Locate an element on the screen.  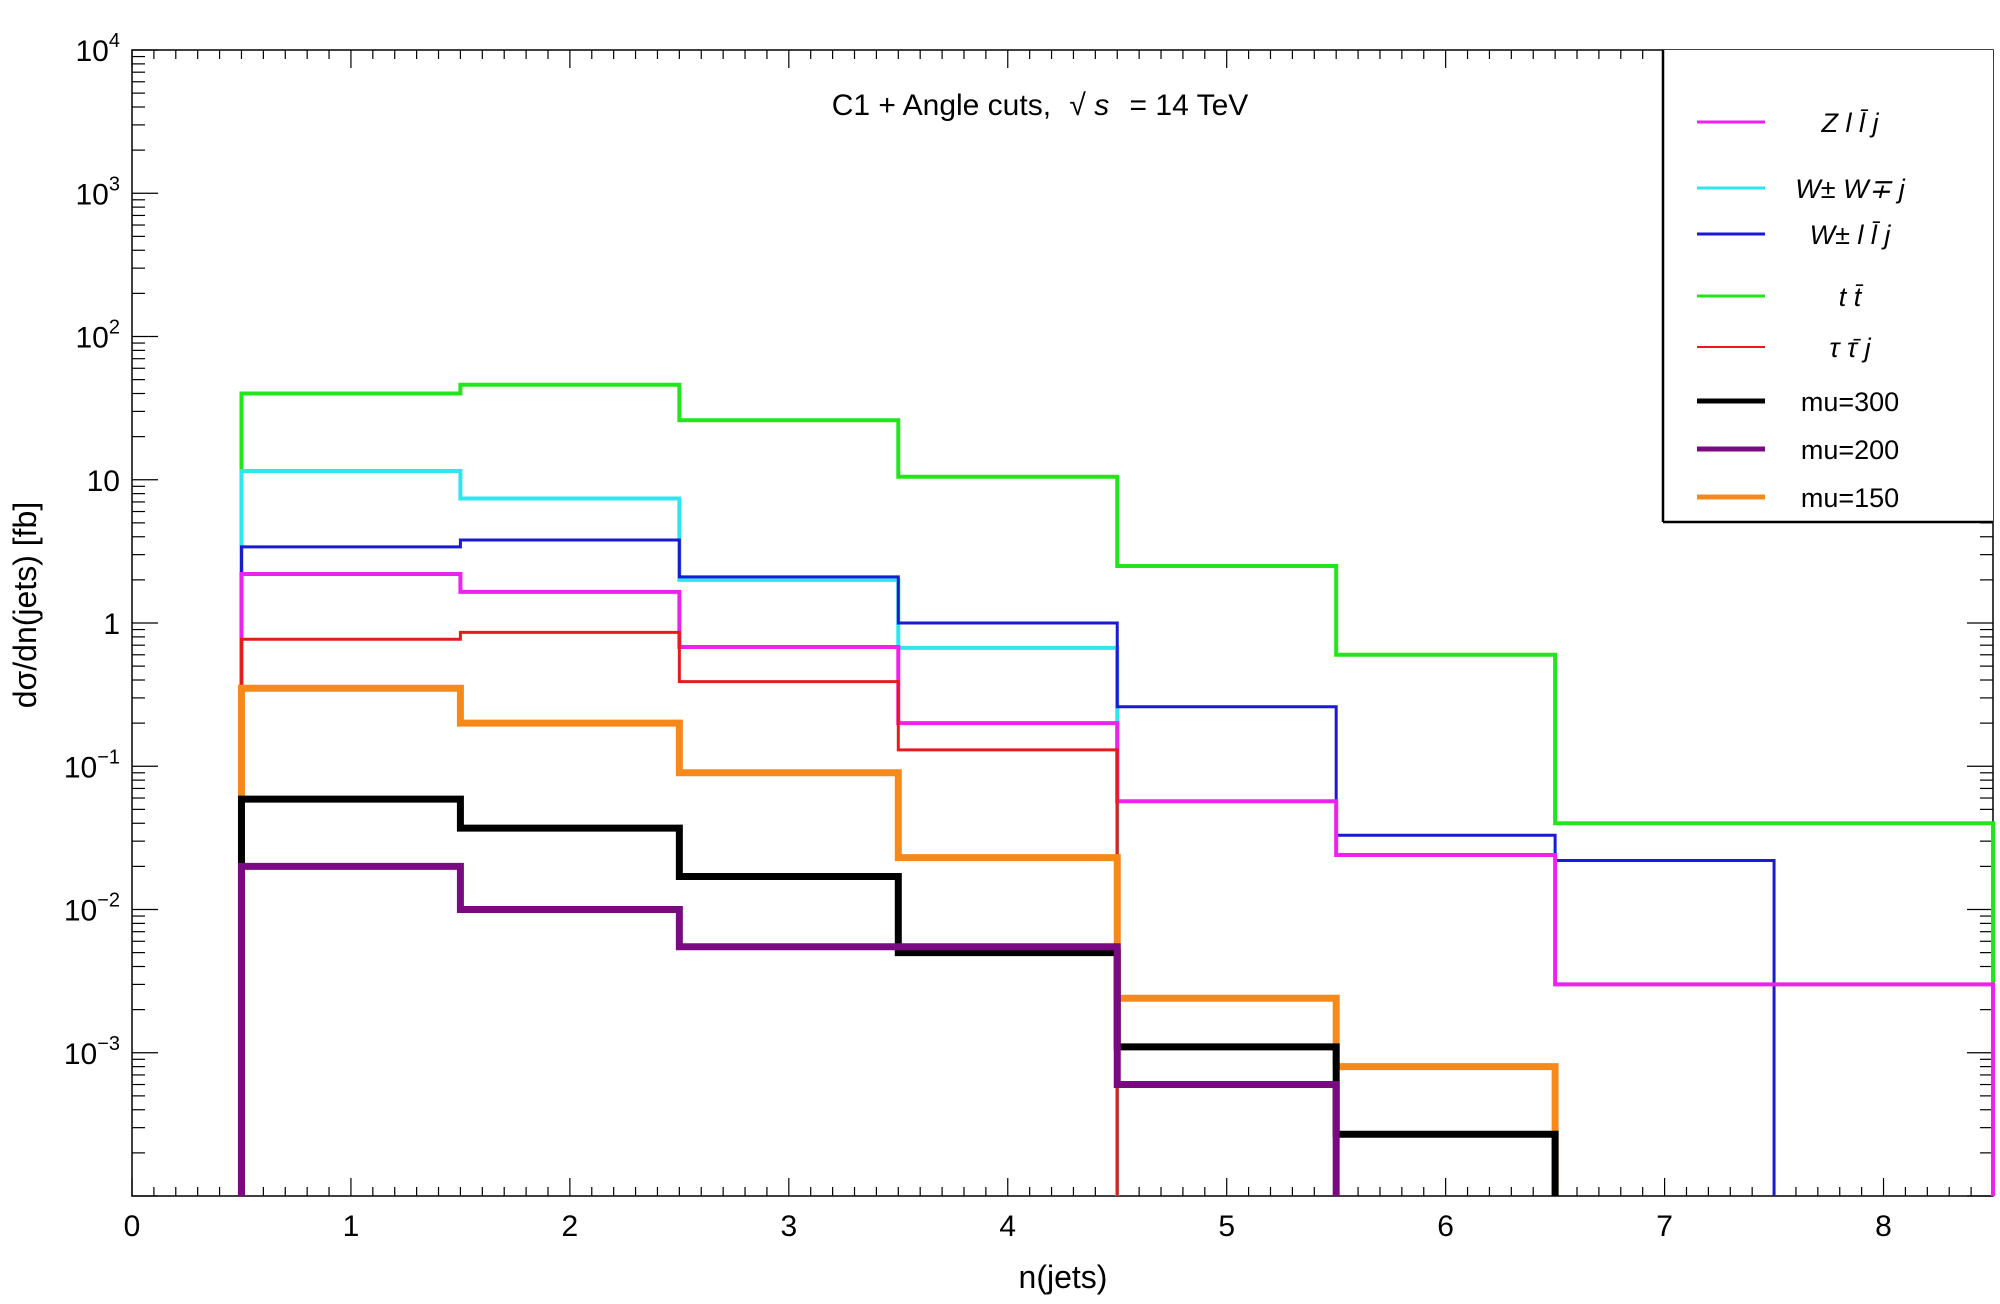
y-tick-label: 10³ is located at coordinates (98, 192).